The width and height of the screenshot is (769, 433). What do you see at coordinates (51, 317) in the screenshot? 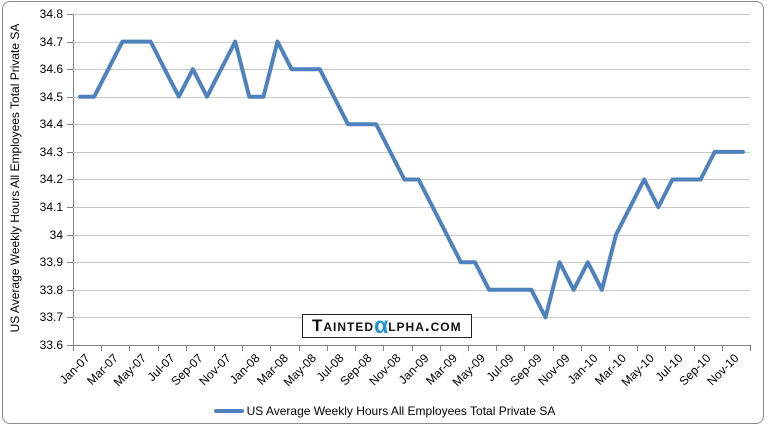
I see `y-axis-label: 33.7` at bounding box center [51, 317].